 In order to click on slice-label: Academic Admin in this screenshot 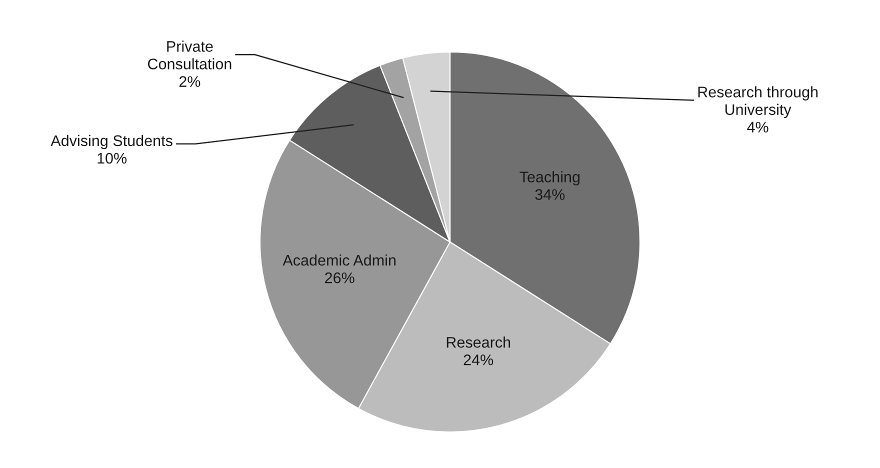, I will do `click(339, 260)`.